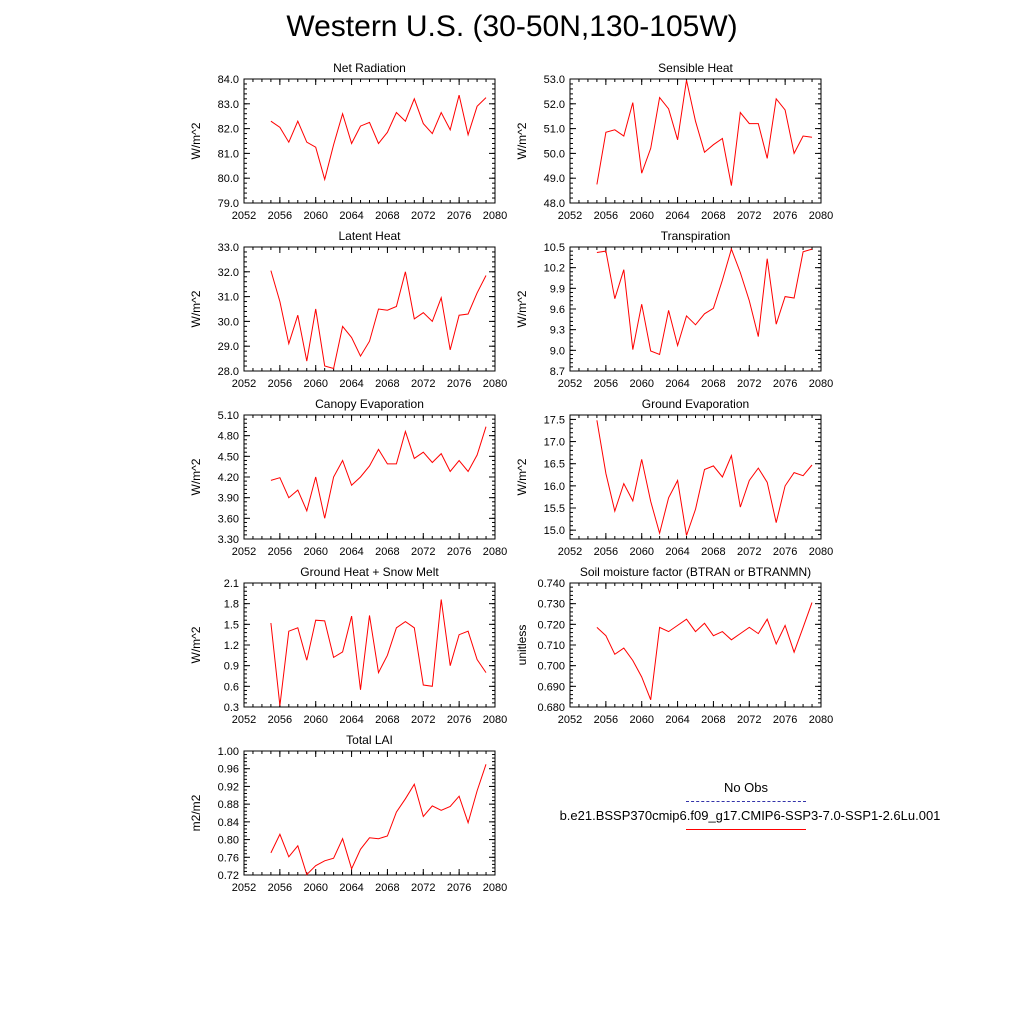 Image resolution: width=1024 pixels, height=1024 pixels. Describe the element at coordinates (231, 667) in the screenshot. I see `y-tick-label: 0.9` at that location.